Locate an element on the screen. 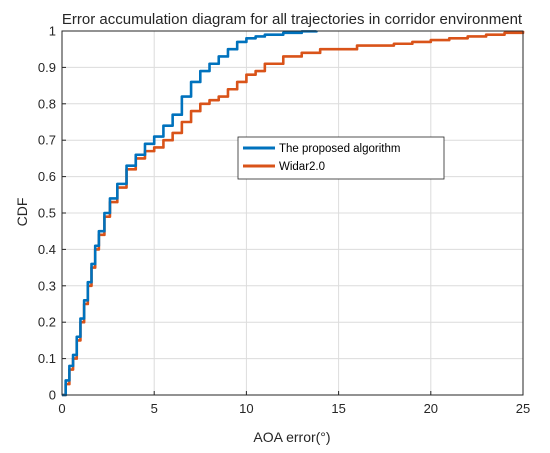 This screenshot has width=550, height=453. y-tick-label: 0 is located at coordinates (52, 395).